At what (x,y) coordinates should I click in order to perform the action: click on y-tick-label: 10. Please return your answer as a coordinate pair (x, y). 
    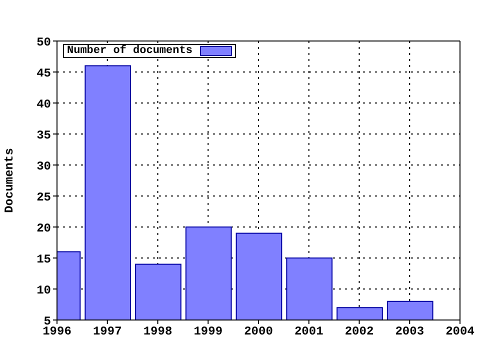
    Looking at the image, I should click on (43, 290).